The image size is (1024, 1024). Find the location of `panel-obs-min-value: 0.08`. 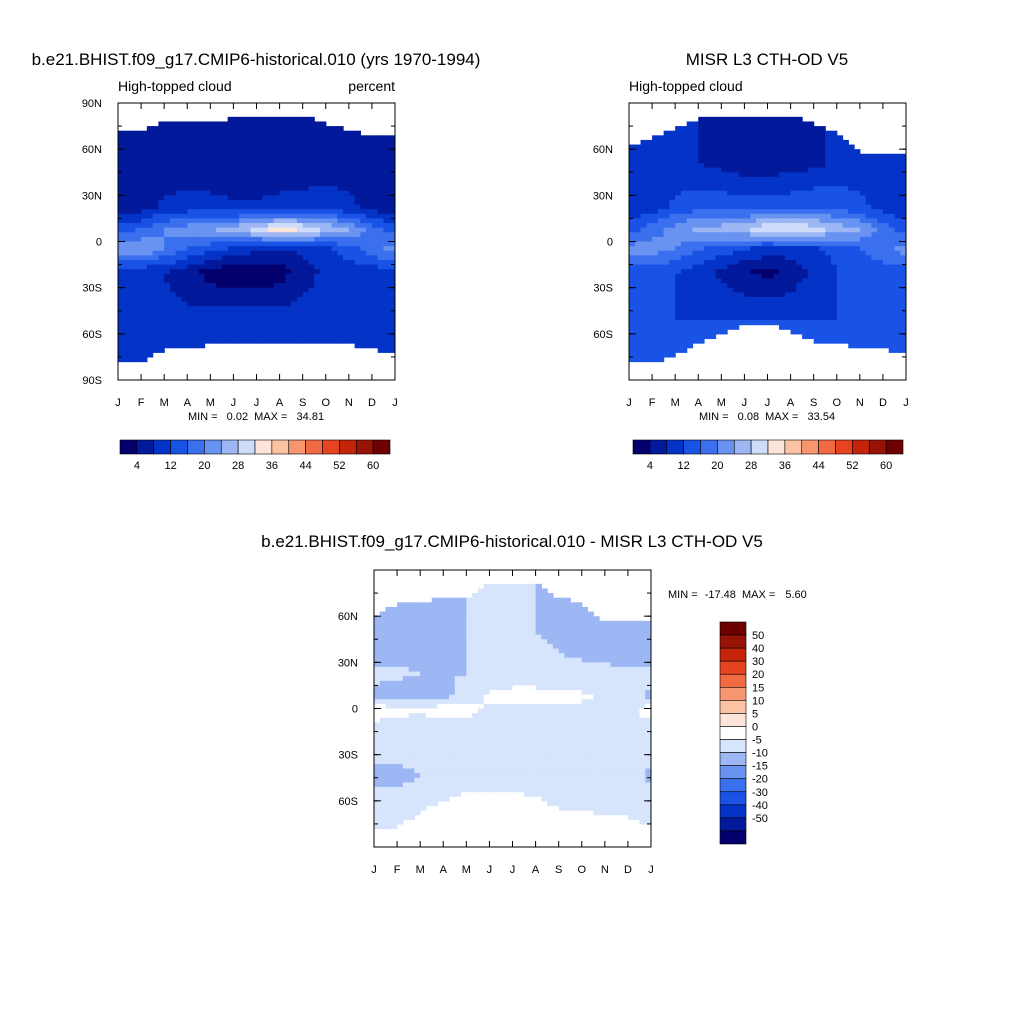

panel-obs-min-value: 0.08 is located at coordinates (748, 417).